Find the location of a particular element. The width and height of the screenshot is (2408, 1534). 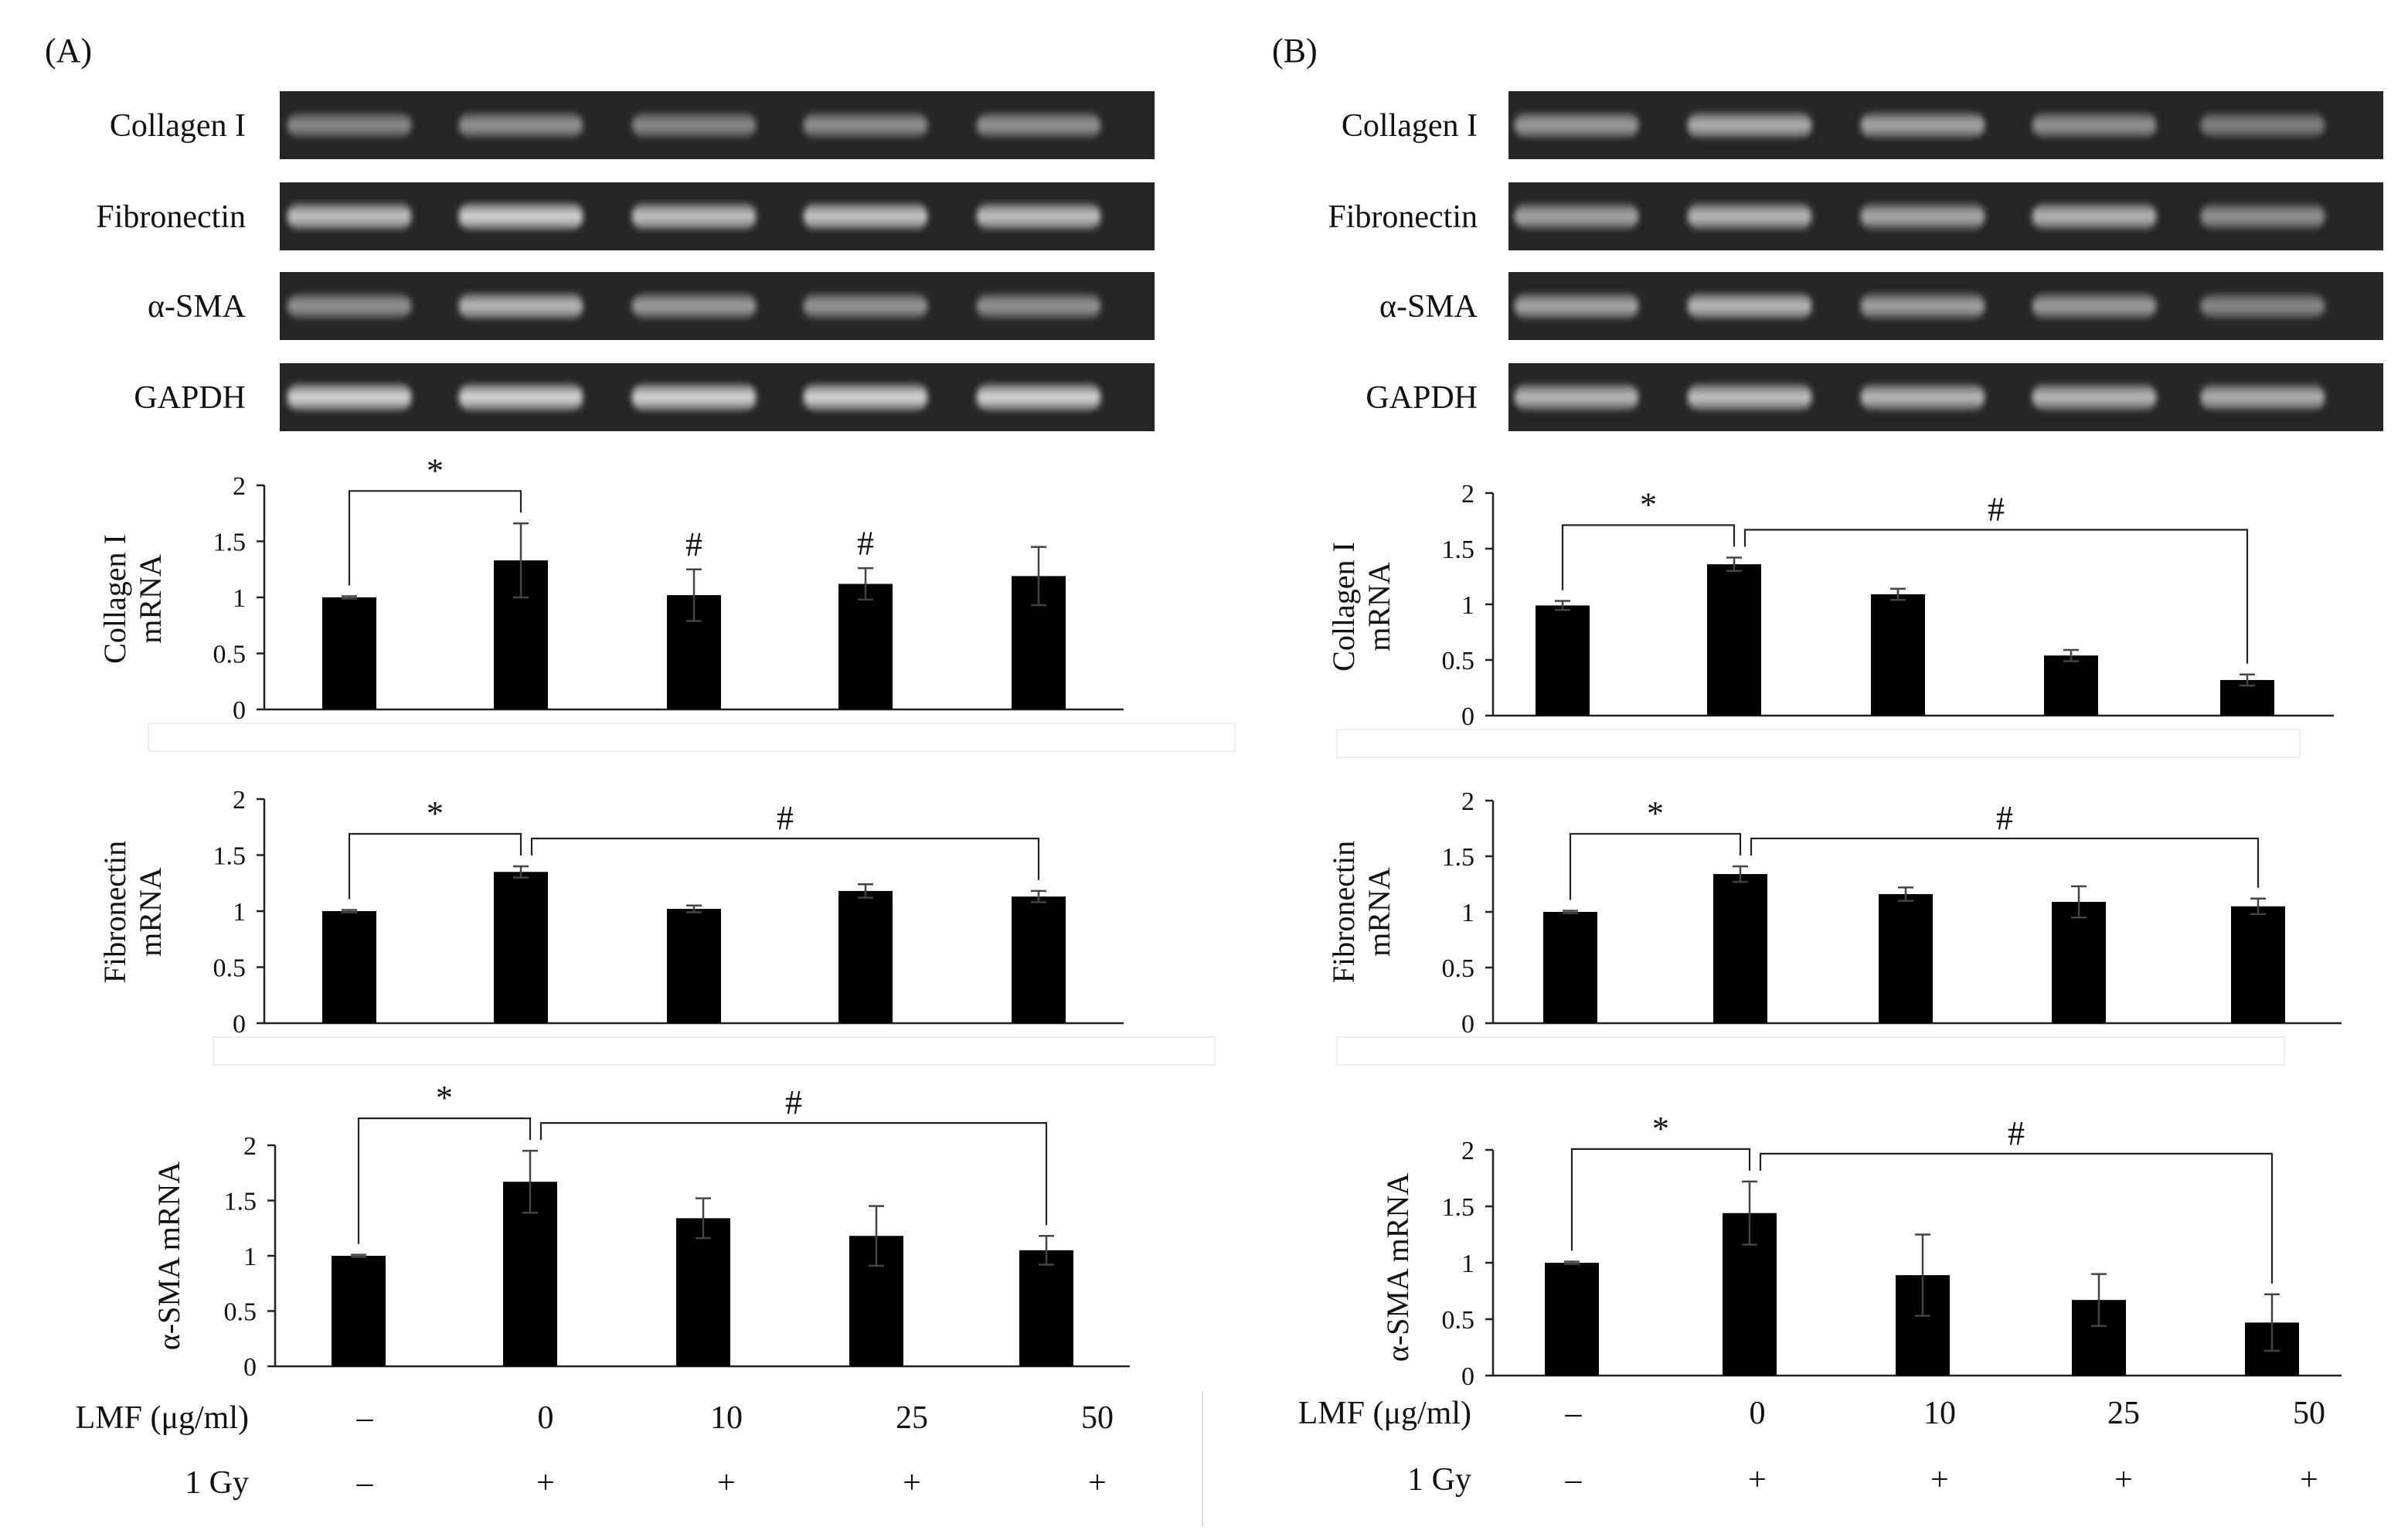

dose-value: – is located at coordinates (1574, 1480).